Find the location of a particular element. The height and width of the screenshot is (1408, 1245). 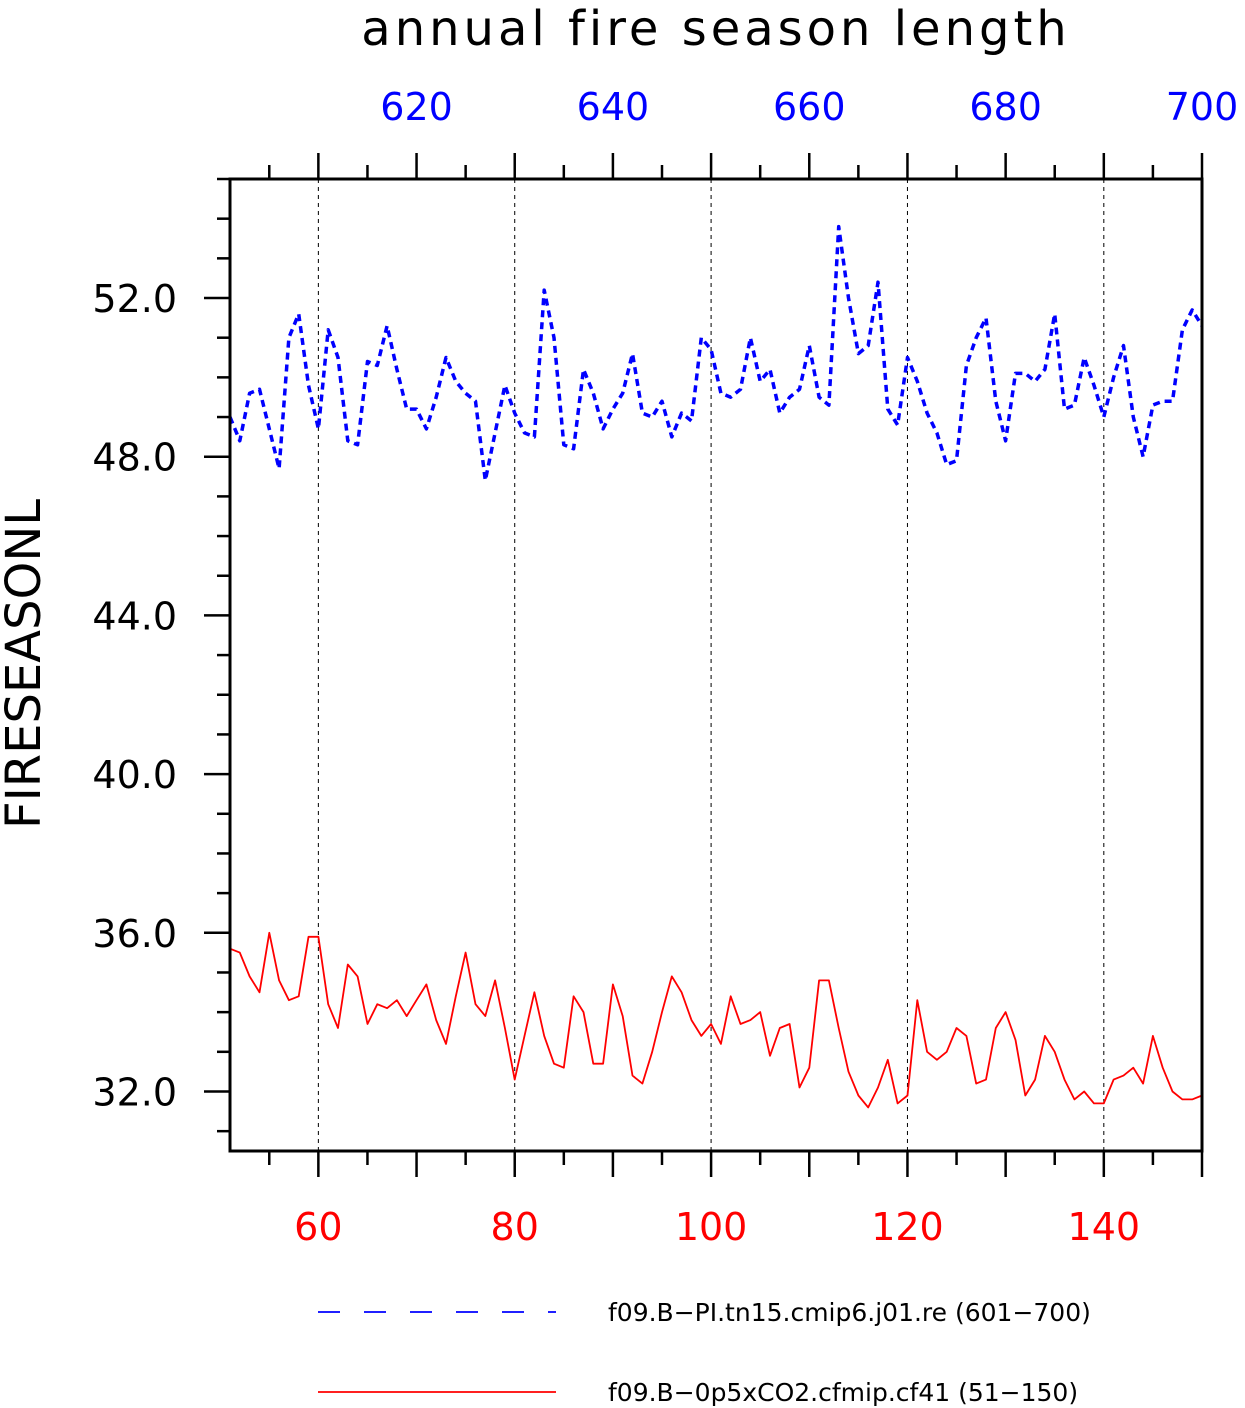

top-tick-label: 660 is located at coordinates (809, 107).